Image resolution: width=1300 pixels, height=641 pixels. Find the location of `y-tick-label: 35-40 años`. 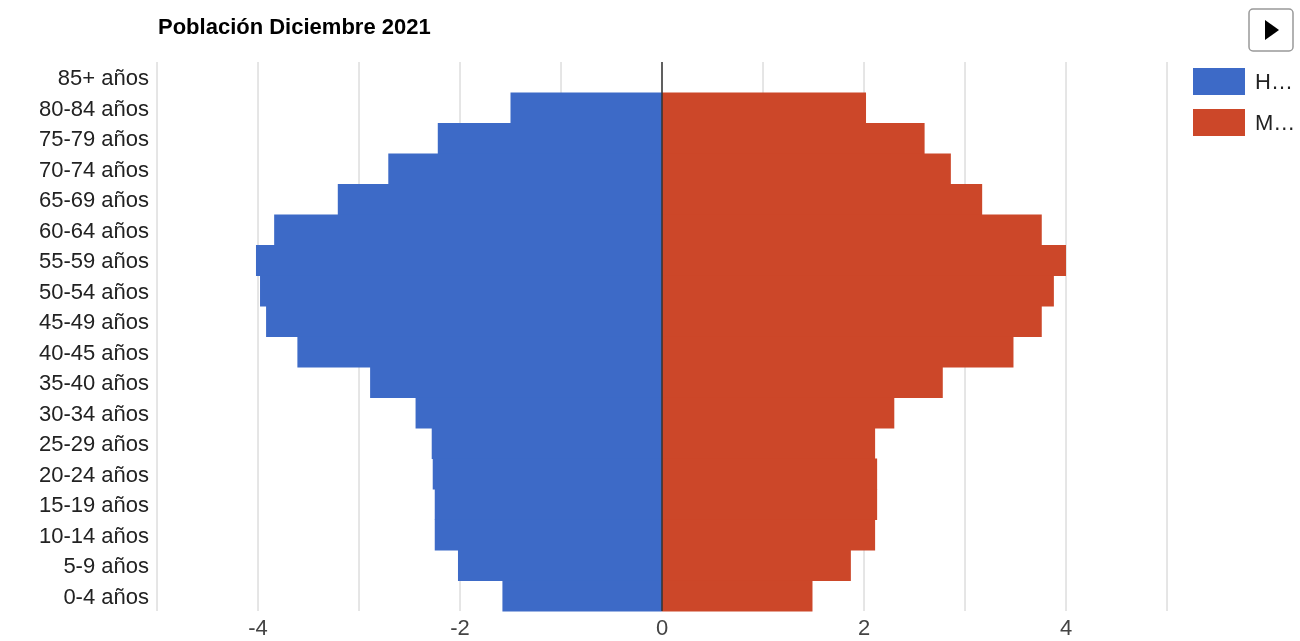

y-tick-label: 35-40 años is located at coordinates (93, 383).